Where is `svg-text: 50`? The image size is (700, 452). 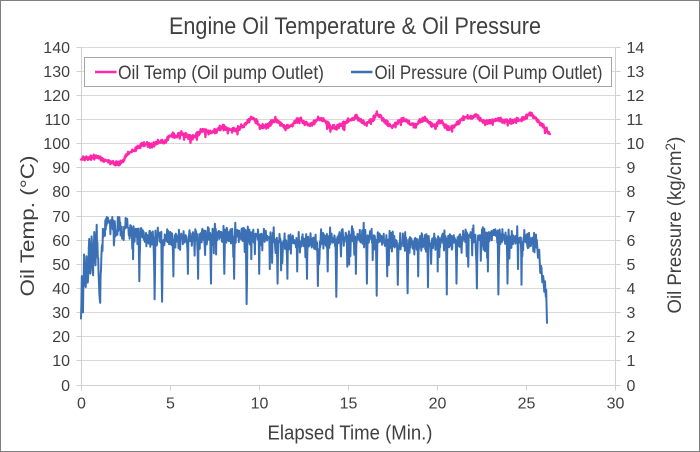 svg-text: 50 is located at coordinates (61, 265).